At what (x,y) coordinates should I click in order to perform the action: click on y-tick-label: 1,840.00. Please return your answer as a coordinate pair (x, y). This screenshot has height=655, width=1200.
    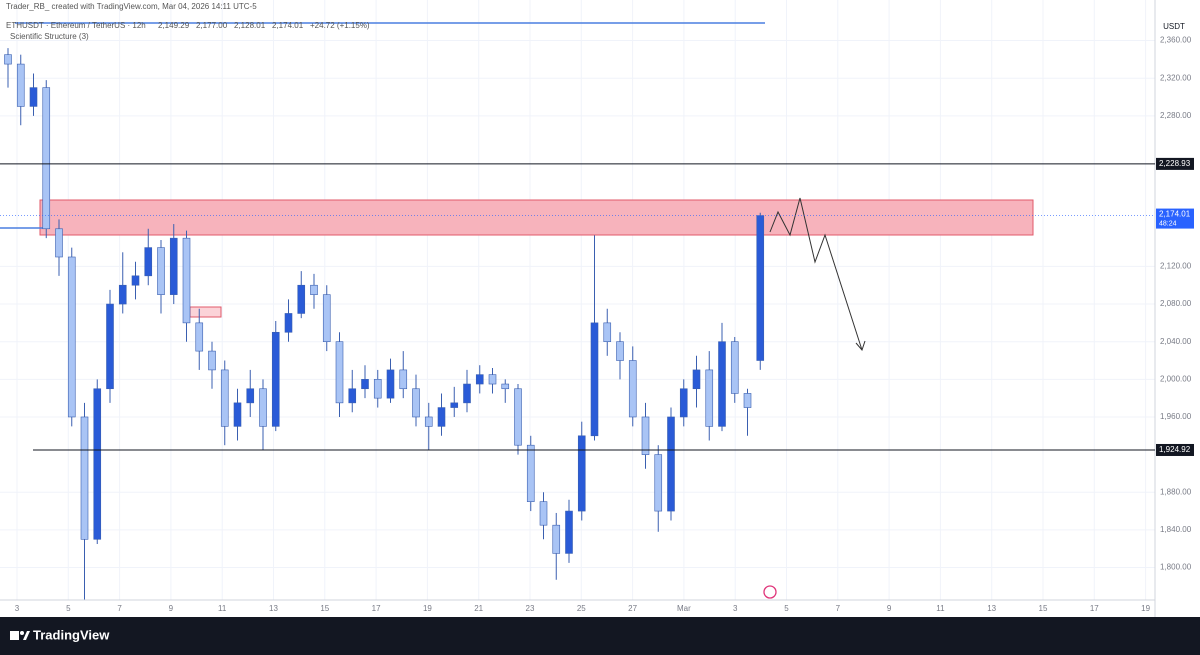
    Looking at the image, I should click on (1176, 529).